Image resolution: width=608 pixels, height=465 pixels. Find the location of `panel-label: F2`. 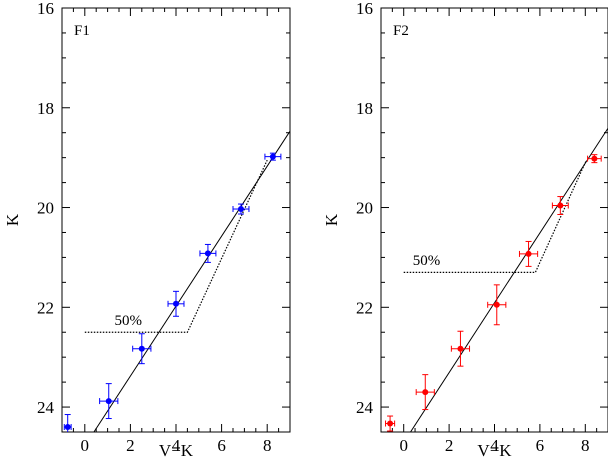

panel-label: F2 is located at coordinates (401, 31).